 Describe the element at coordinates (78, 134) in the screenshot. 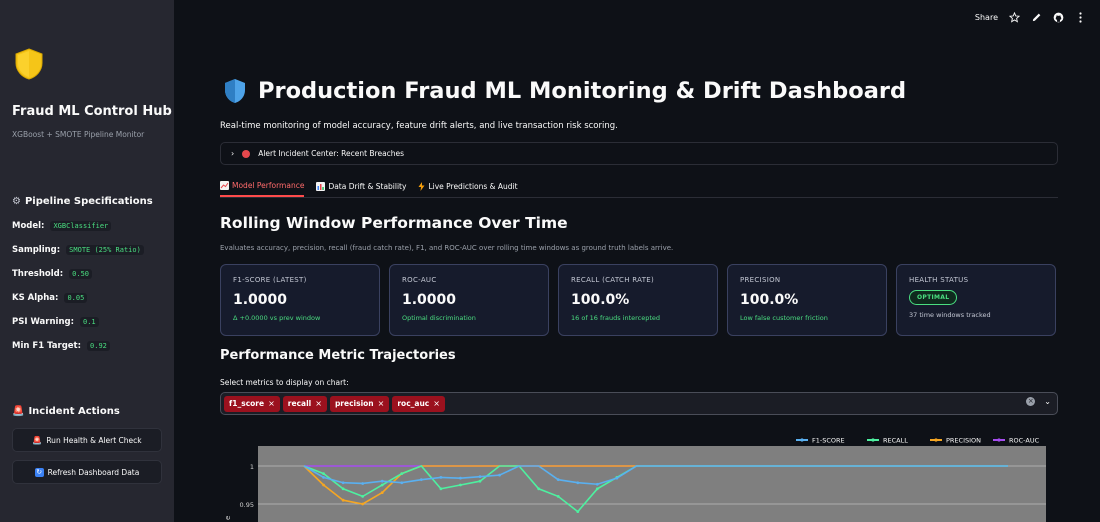

I see `sidebar-subtitle: XGBoost + SMOTE Pipeline Monitor` at that location.